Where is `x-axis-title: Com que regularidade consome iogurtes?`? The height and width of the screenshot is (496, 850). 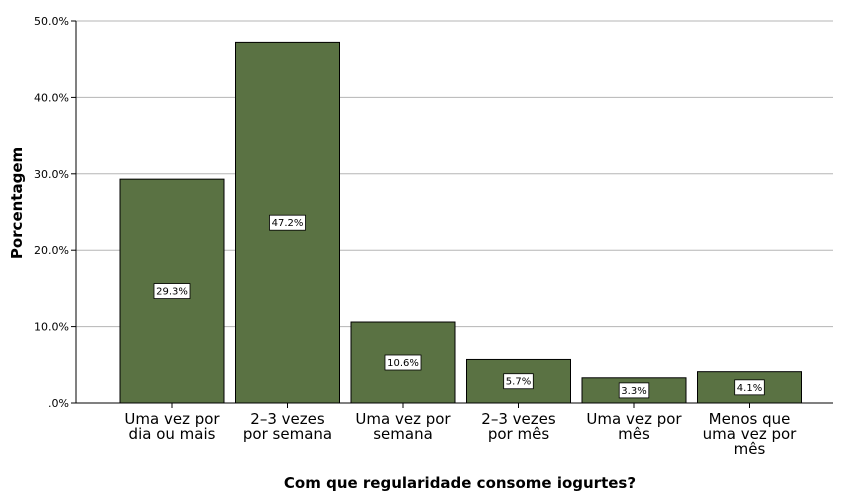 x-axis-title: Com que regularidade consome iogurtes? is located at coordinates (460, 483).